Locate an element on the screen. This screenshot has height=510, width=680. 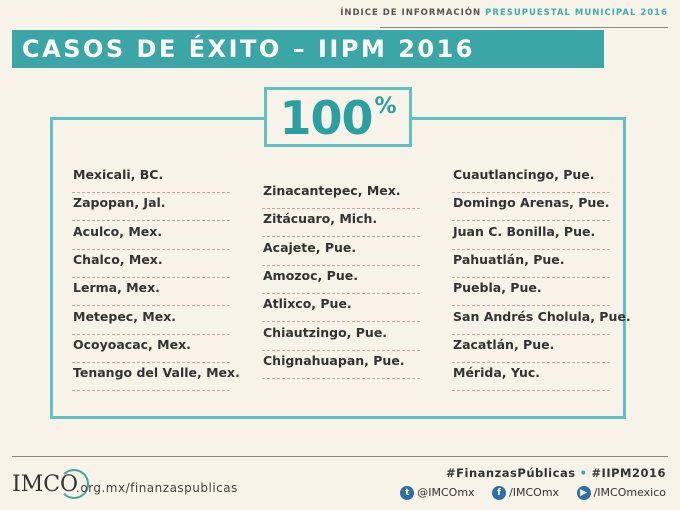
logo-swirl-icon is located at coordinates (74, 484).